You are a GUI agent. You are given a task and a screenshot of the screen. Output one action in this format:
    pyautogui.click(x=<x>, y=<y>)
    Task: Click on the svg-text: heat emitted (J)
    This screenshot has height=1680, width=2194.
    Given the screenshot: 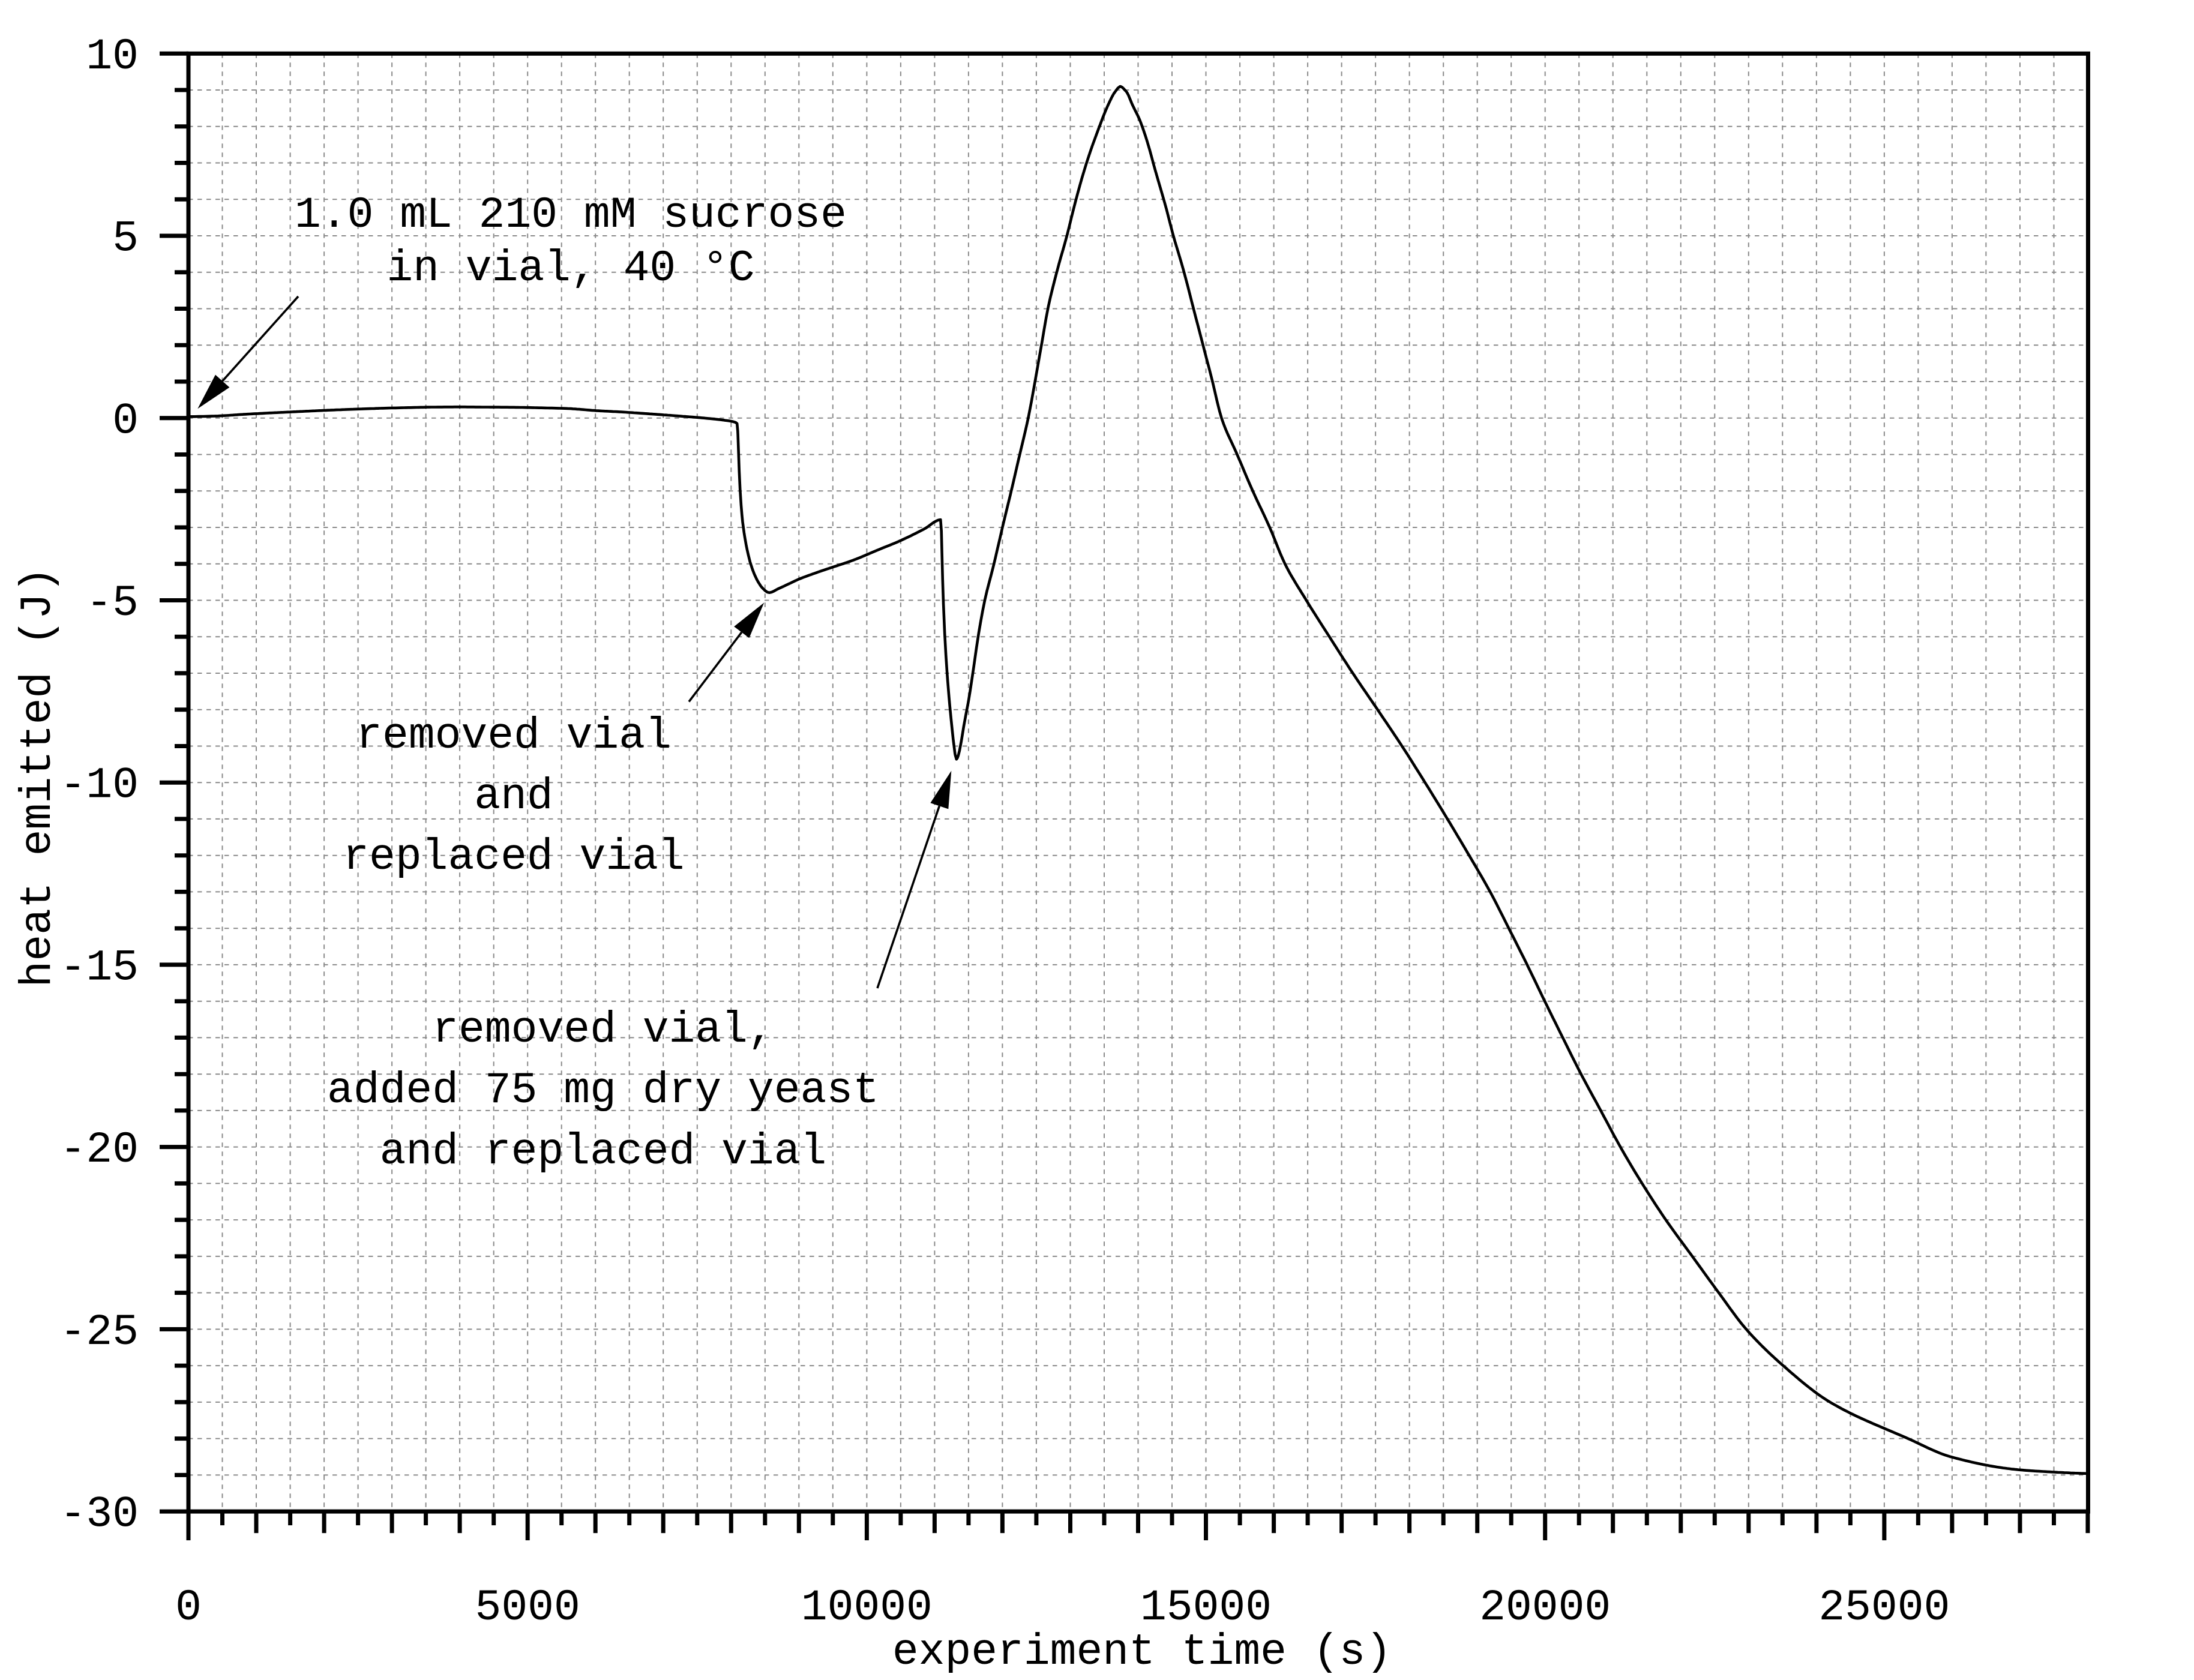 What is the action you would take?
    pyautogui.click(x=38, y=778)
    